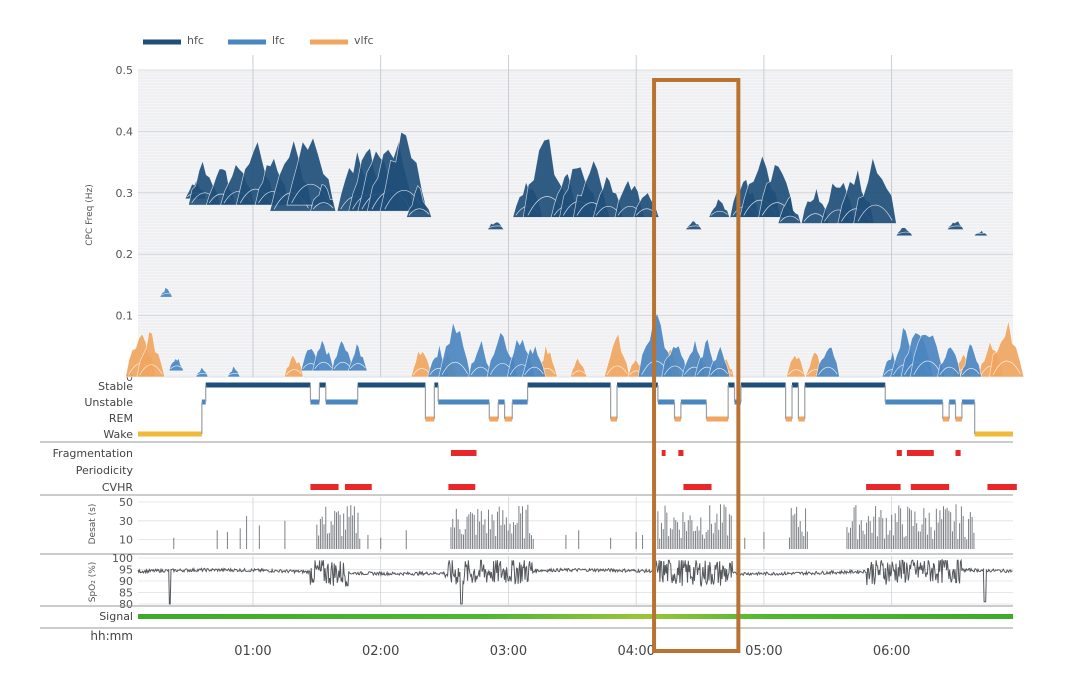  Describe the element at coordinates (125, 131) in the screenshot. I see `spectrogram-y-tick: 0.4` at that location.